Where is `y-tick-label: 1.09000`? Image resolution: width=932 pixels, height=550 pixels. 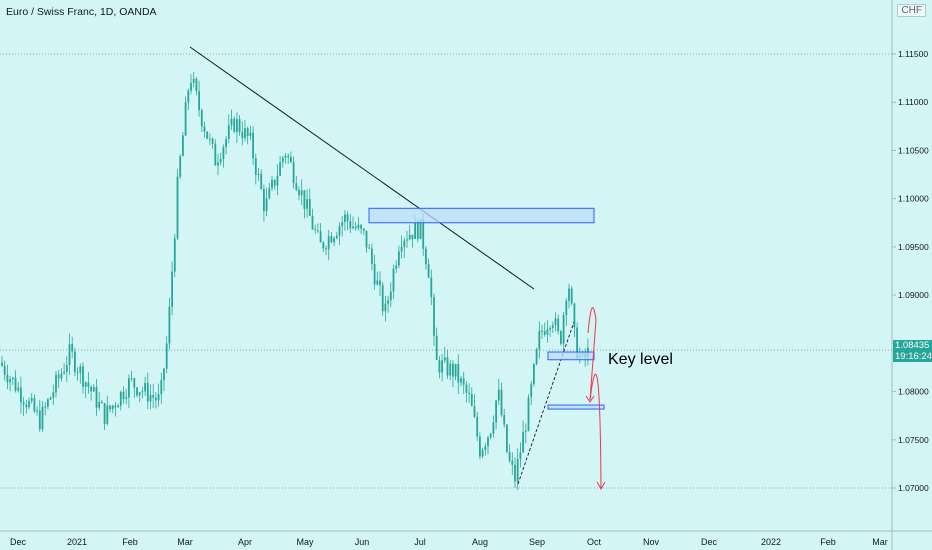
y-tick-label: 1.09000 is located at coordinates (913, 295).